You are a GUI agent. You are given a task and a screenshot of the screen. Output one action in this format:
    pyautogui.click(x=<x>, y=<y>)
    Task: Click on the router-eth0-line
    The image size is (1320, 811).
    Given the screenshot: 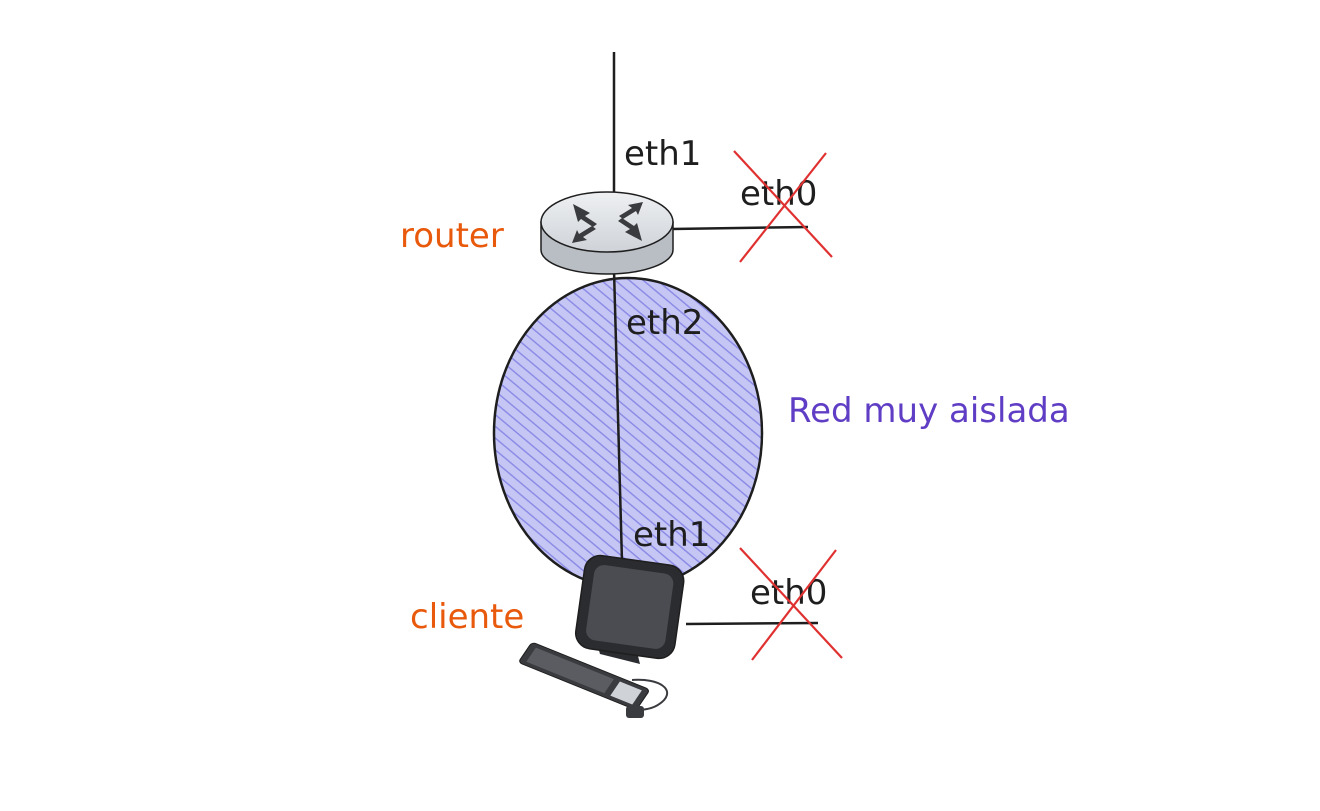 What is the action you would take?
    pyautogui.click(x=740, y=228)
    